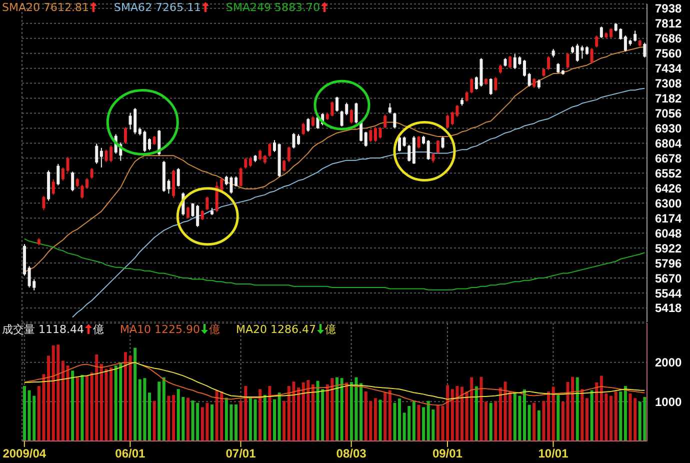 The height and width of the screenshot is (463, 690). What do you see at coordinates (668, 188) in the screenshot?
I see `y-tick-label: 6426` at bounding box center [668, 188].